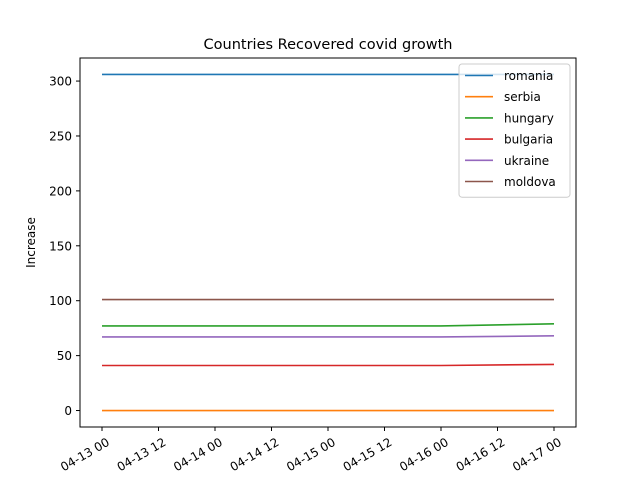 Image resolution: width=640 pixels, height=480 pixels. I want to click on chart-title: Countries Recovered covid growth, so click(328, 45).